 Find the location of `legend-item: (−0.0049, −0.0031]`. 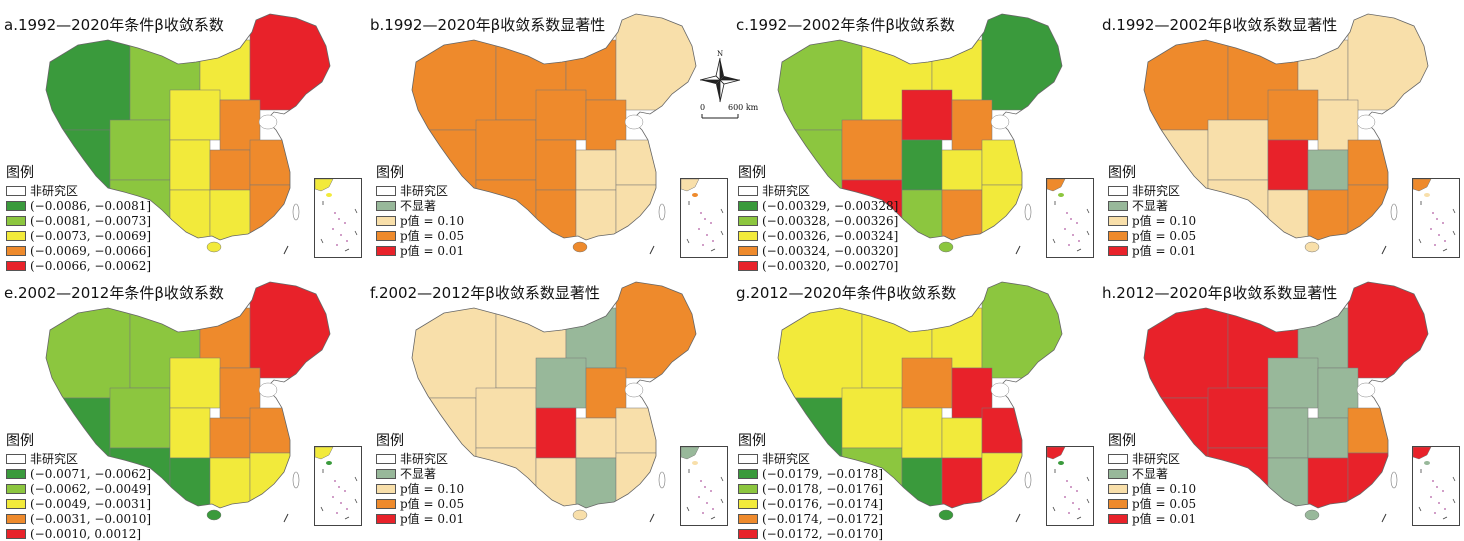

legend-item: (−0.0049, −0.0031] is located at coordinates (78, 503).